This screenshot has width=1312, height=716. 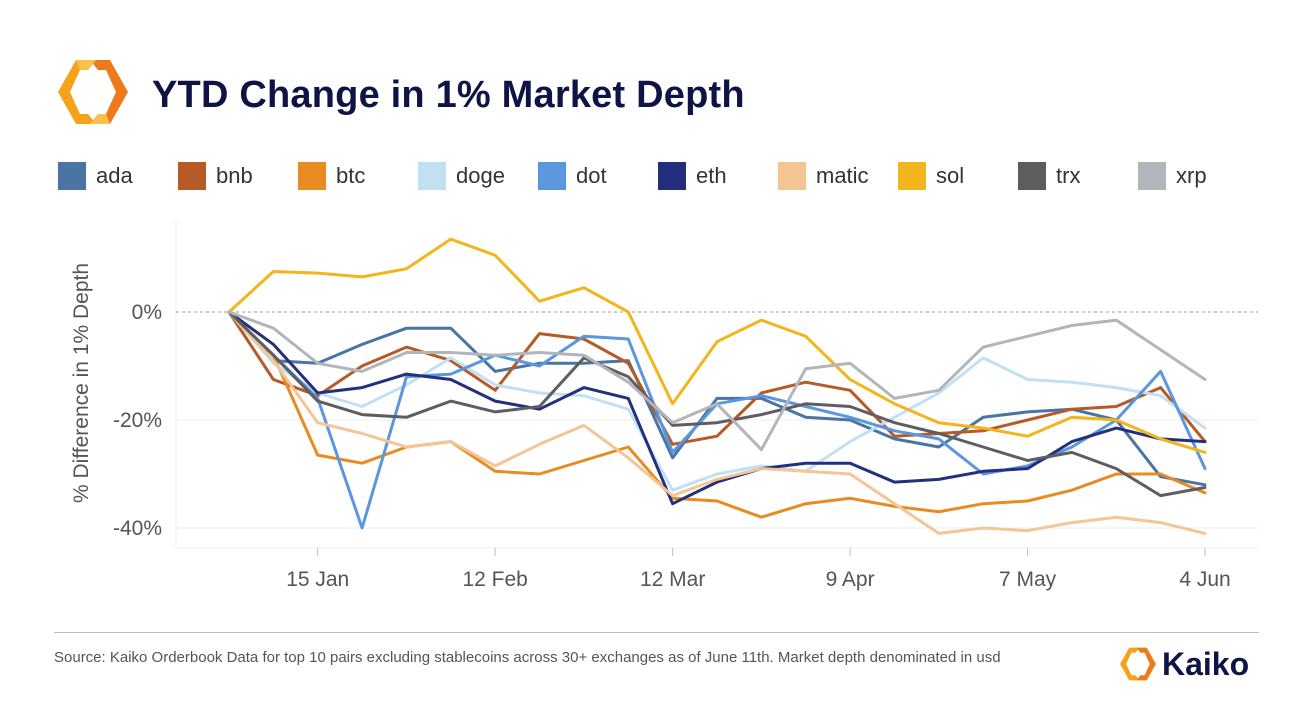 I want to click on legend-label-doge: doge, so click(x=480, y=175).